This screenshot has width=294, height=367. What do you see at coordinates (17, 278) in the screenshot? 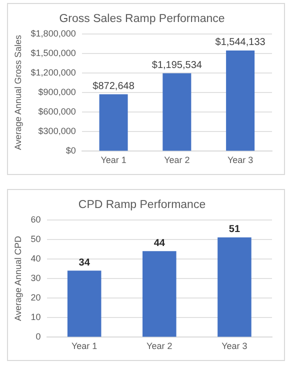
I see `y-axis-title: Average Annual CPD` at bounding box center [17, 278].